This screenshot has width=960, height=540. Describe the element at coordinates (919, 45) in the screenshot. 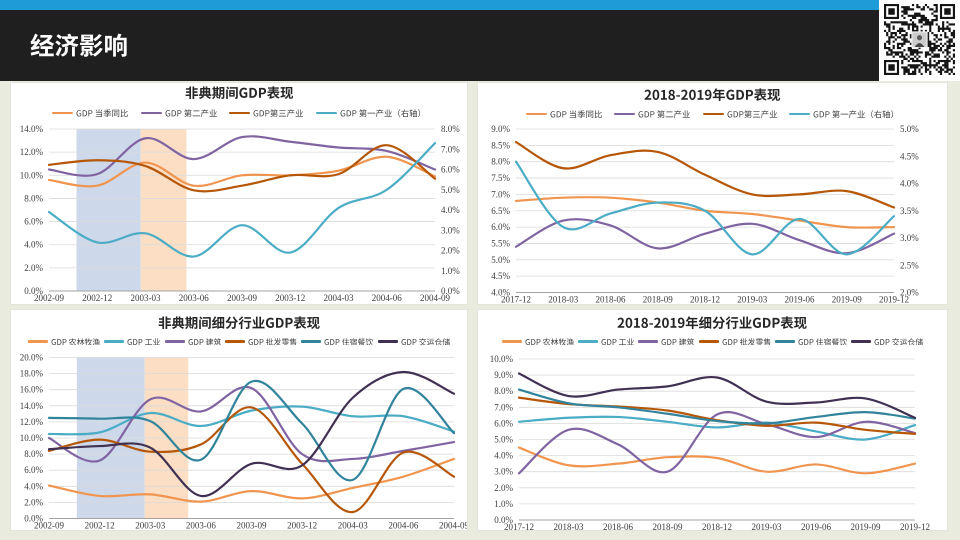

I see `qr-avatar-body` at that location.